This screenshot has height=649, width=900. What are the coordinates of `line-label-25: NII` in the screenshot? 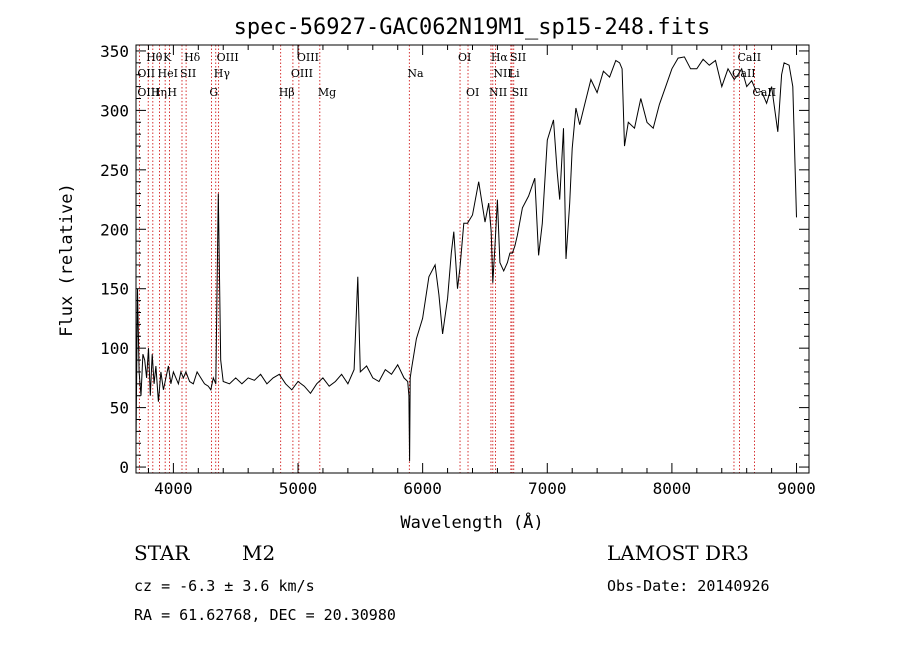 It's located at (498, 92).